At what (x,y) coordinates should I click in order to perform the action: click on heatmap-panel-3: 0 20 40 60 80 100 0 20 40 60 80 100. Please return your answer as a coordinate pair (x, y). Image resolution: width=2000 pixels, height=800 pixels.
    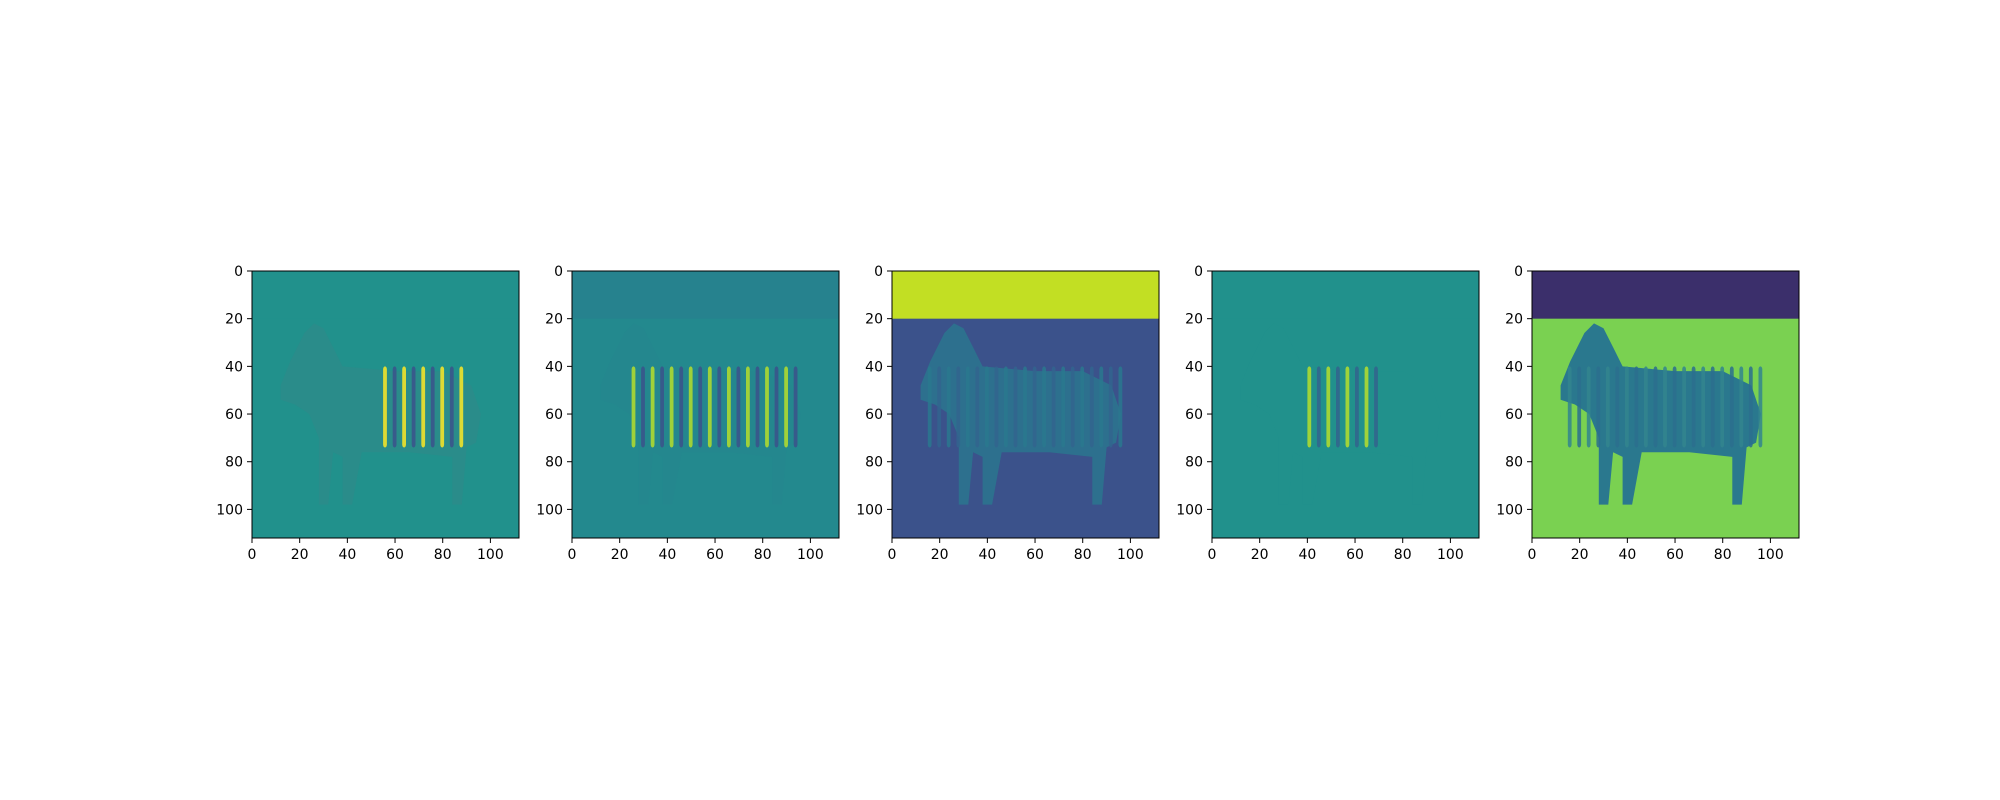
    Looking at the image, I should click on (1008, 413).